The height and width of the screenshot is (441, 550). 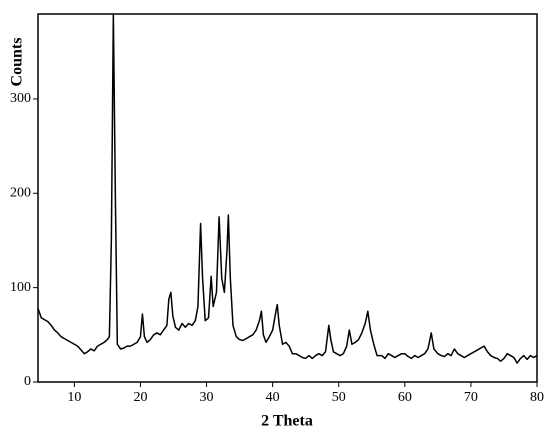 What do you see at coordinates (287, 421) in the screenshot?
I see `x-axis-label: 2 Theta` at bounding box center [287, 421].